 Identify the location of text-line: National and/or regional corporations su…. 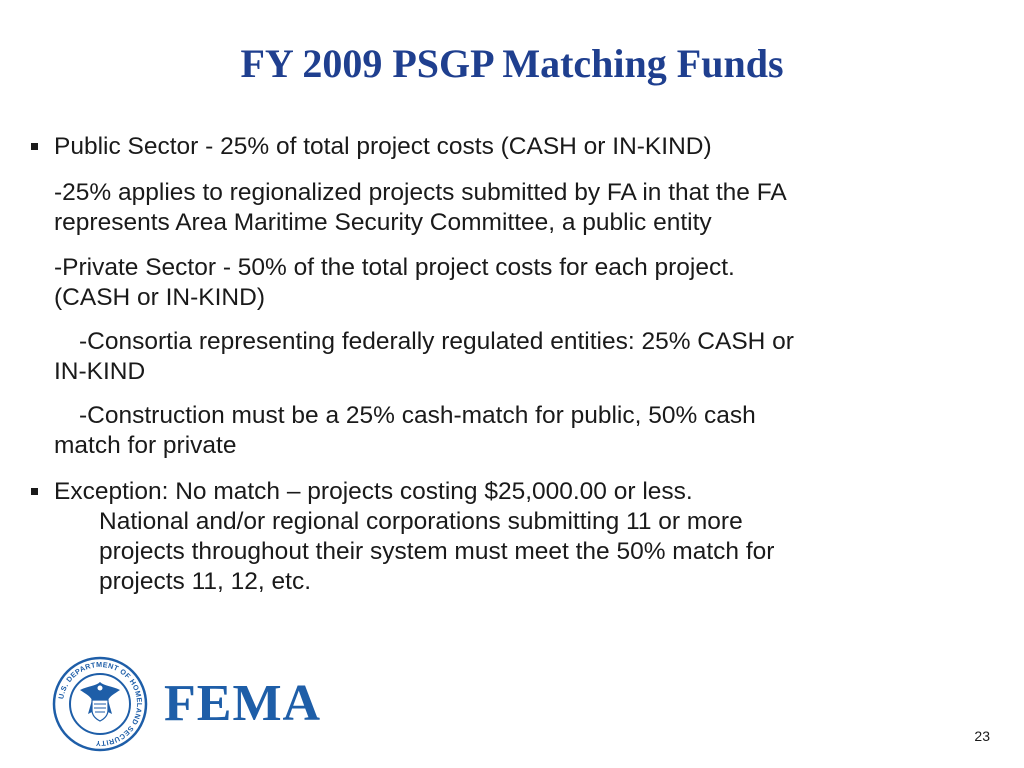
(421, 521).